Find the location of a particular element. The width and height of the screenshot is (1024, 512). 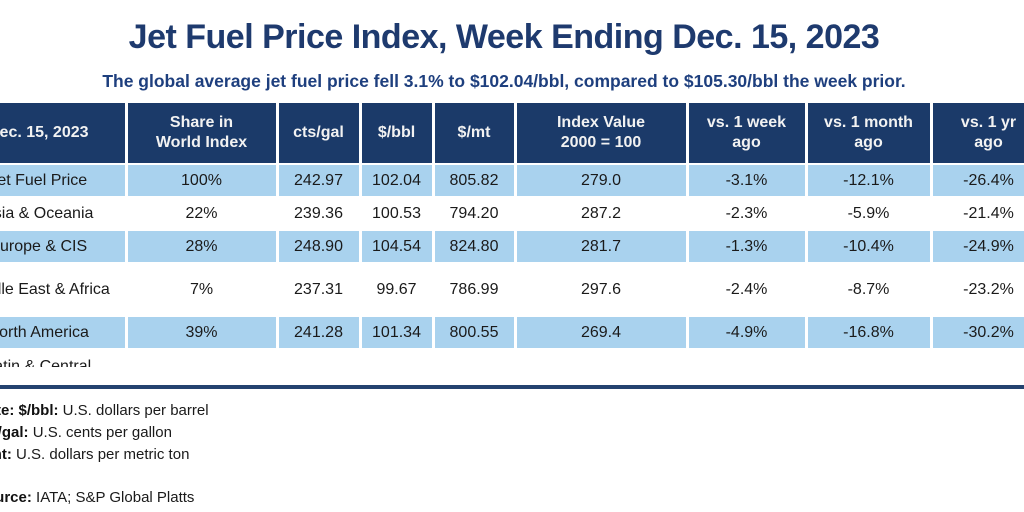

source-text: IATA; S&P Global Platts is located at coordinates (115, 497).